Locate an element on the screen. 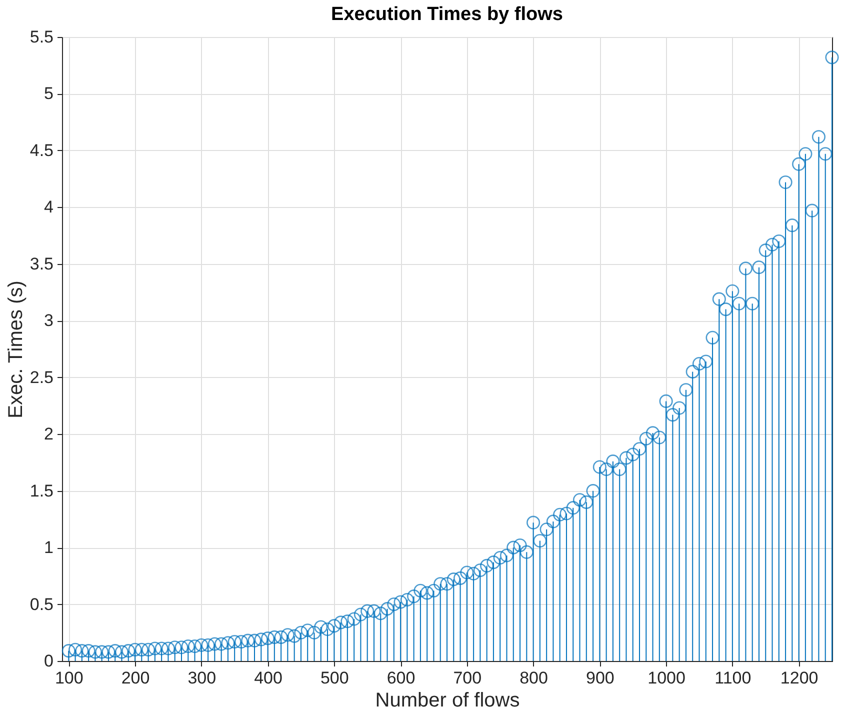 This screenshot has width=843, height=715. x-tick-label: 1000 is located at coordinates (667, 678).